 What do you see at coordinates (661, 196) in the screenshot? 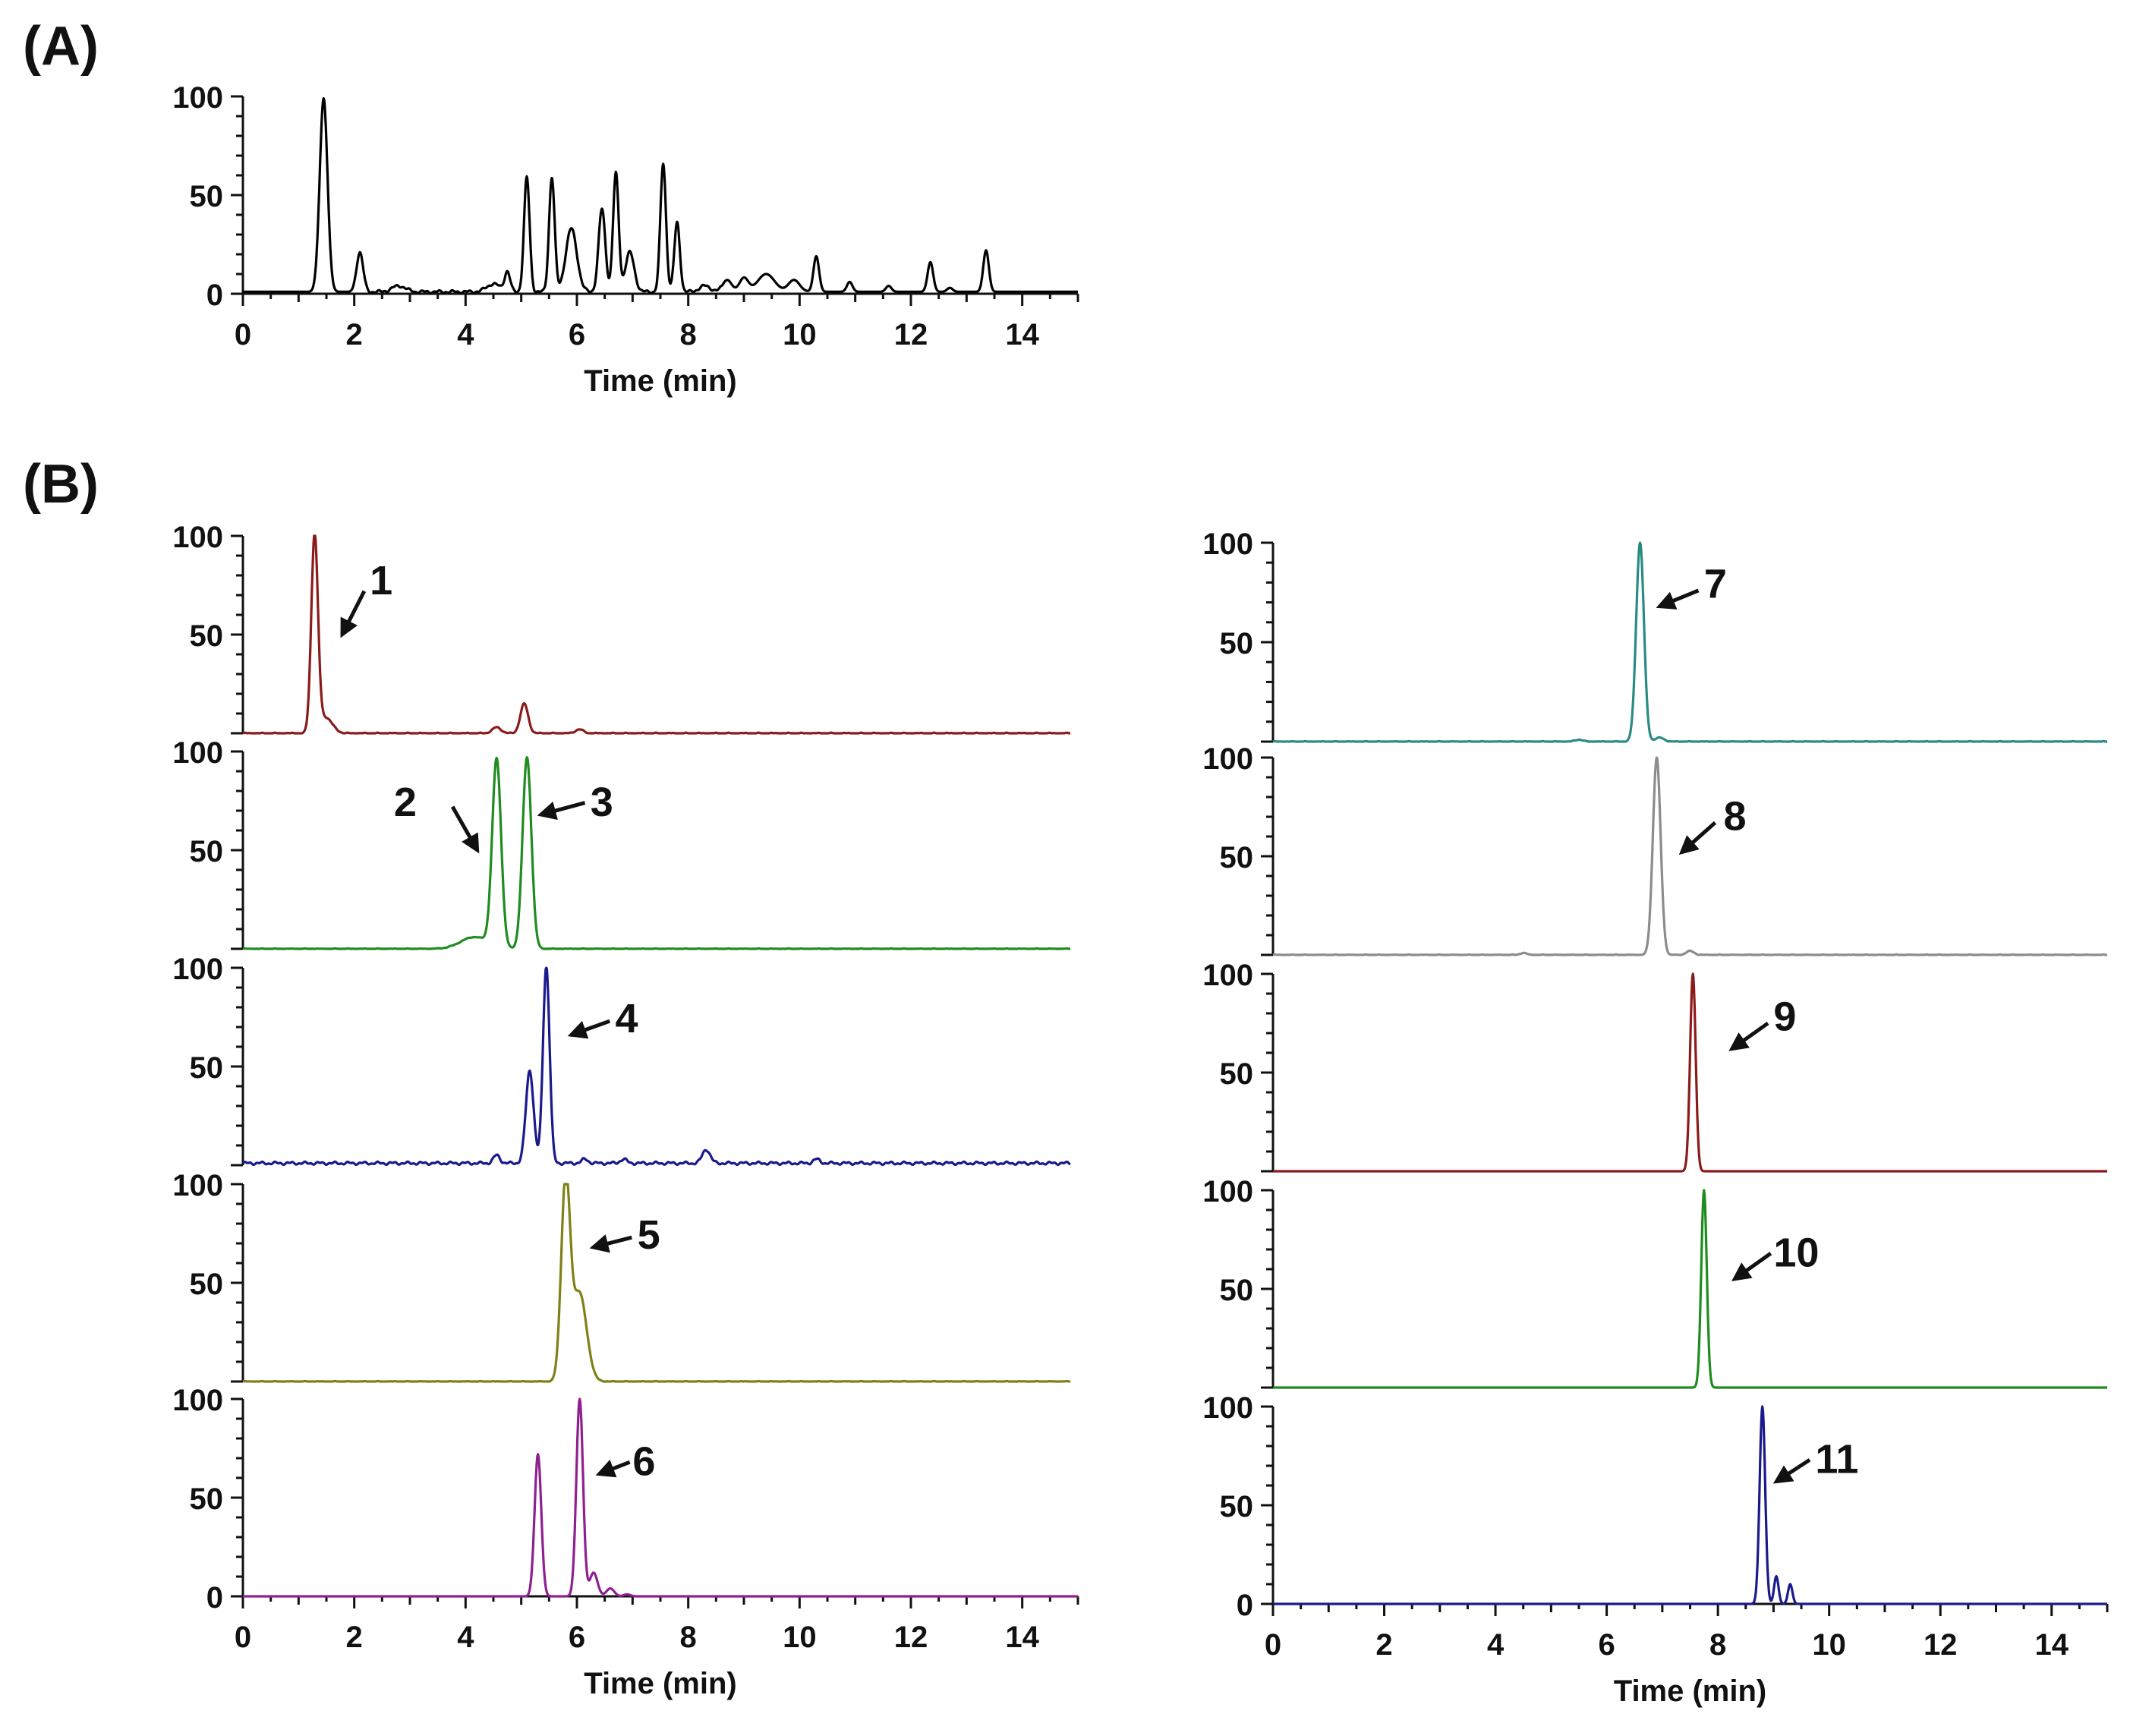
I see `series-line-total-chromatogram` at bounding box center [661, 196].